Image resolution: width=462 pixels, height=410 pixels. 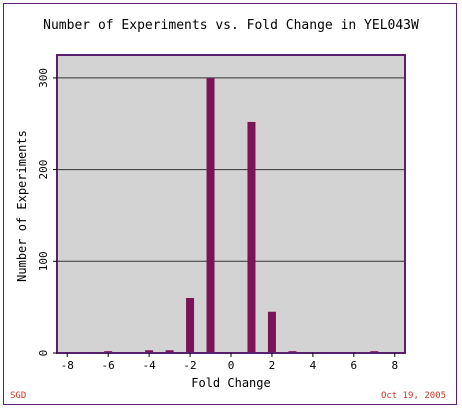 What do you see at coordinates (272, 365) in the screenshot?
I see `x-tick-label: 2` at bounding box center [272, 365].